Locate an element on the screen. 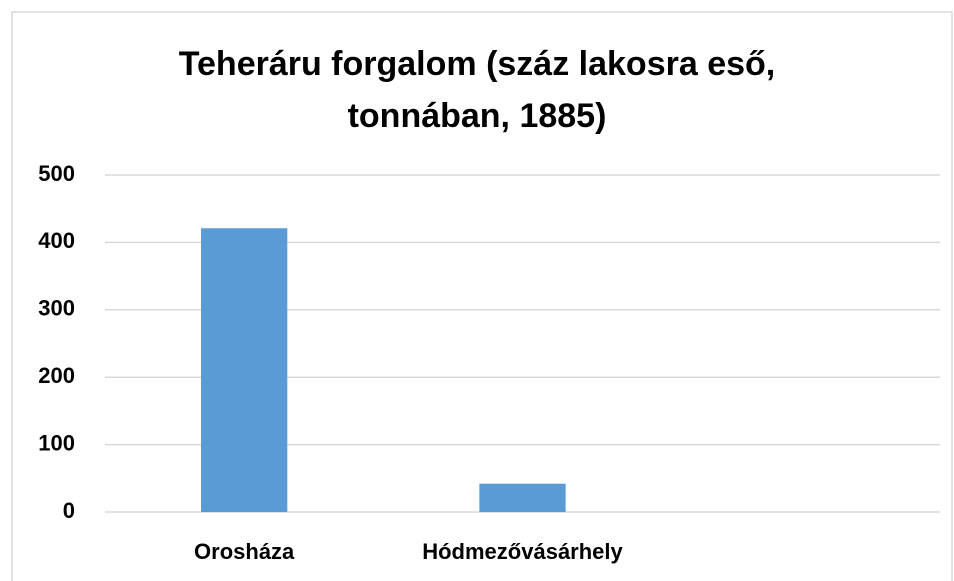 The width and height of the screenshot is (954, 581). y-tick-label: 500 is located at coordinates (56, 173).